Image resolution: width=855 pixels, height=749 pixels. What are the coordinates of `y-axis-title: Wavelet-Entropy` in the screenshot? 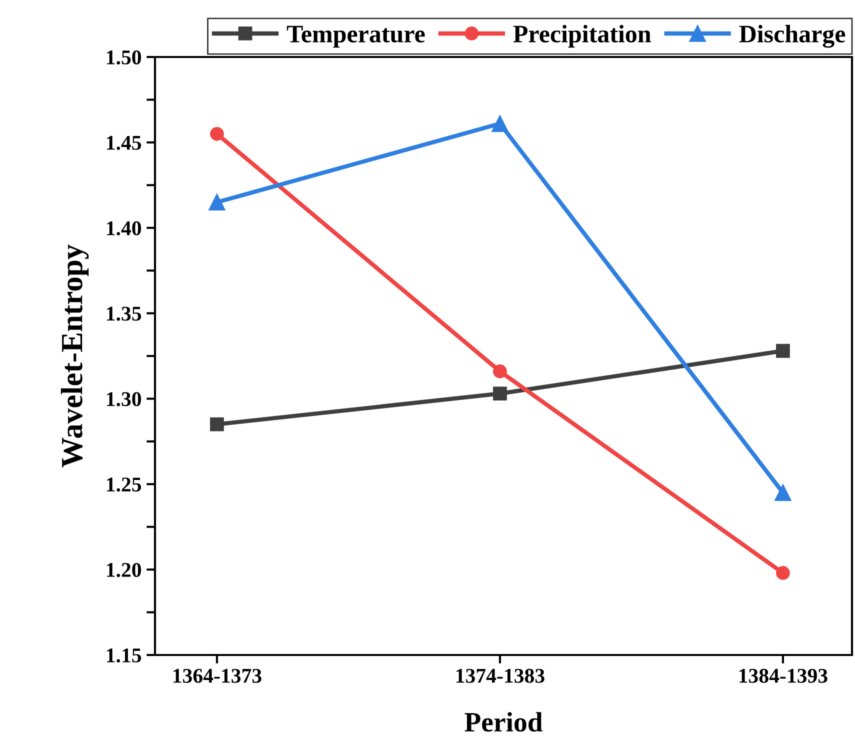 It's located at (74, 356).